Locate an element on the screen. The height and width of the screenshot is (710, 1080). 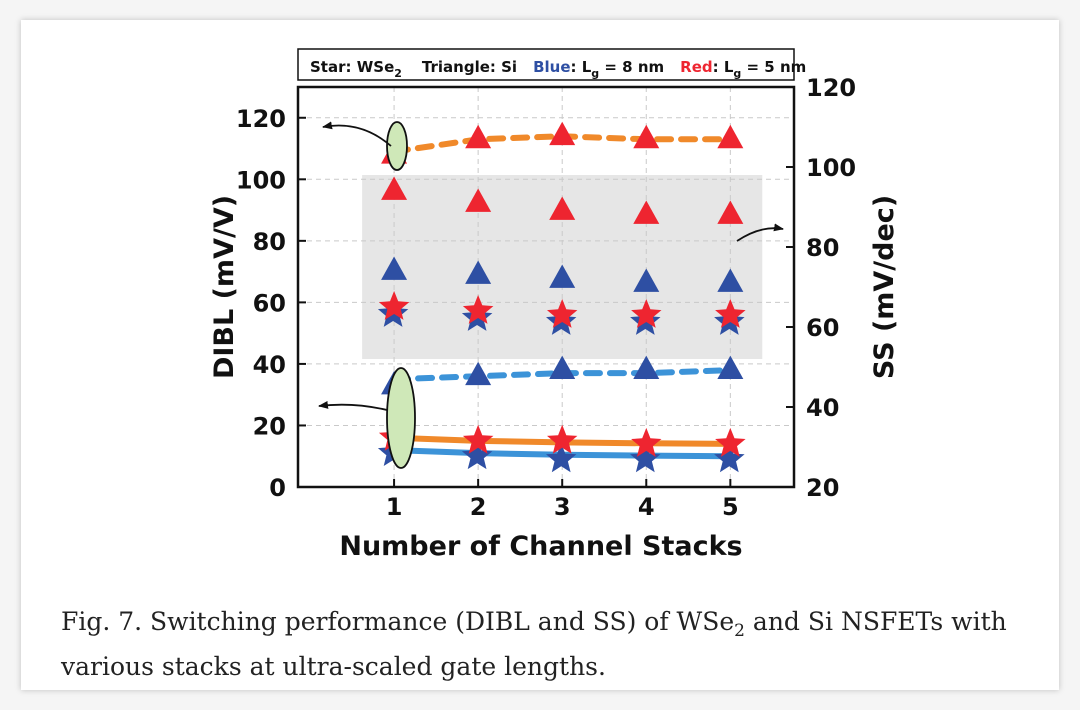
legend-red-sub: g is located at coordinates (737, 73).